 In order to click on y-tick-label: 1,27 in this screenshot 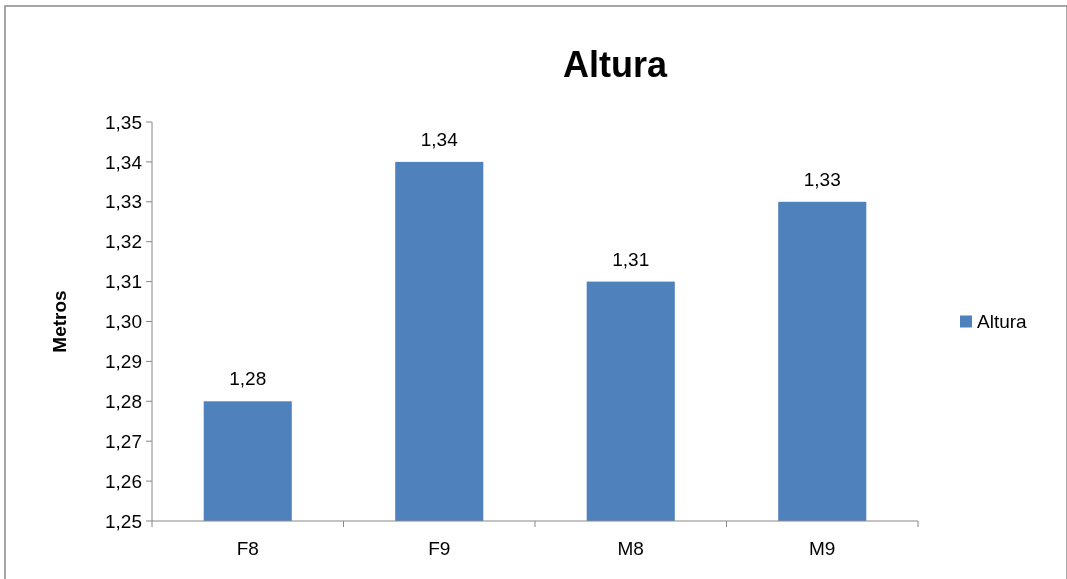, I will do `click(123, 441)`.